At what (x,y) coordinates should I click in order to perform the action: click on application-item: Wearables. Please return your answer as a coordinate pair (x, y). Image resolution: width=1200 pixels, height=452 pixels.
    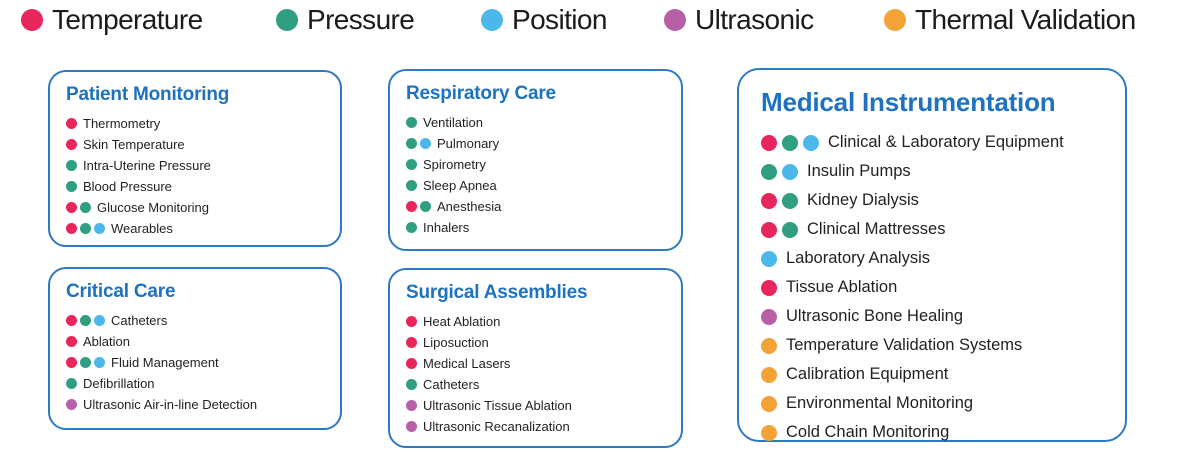
    Looking at the image, I should click on (195, 228).